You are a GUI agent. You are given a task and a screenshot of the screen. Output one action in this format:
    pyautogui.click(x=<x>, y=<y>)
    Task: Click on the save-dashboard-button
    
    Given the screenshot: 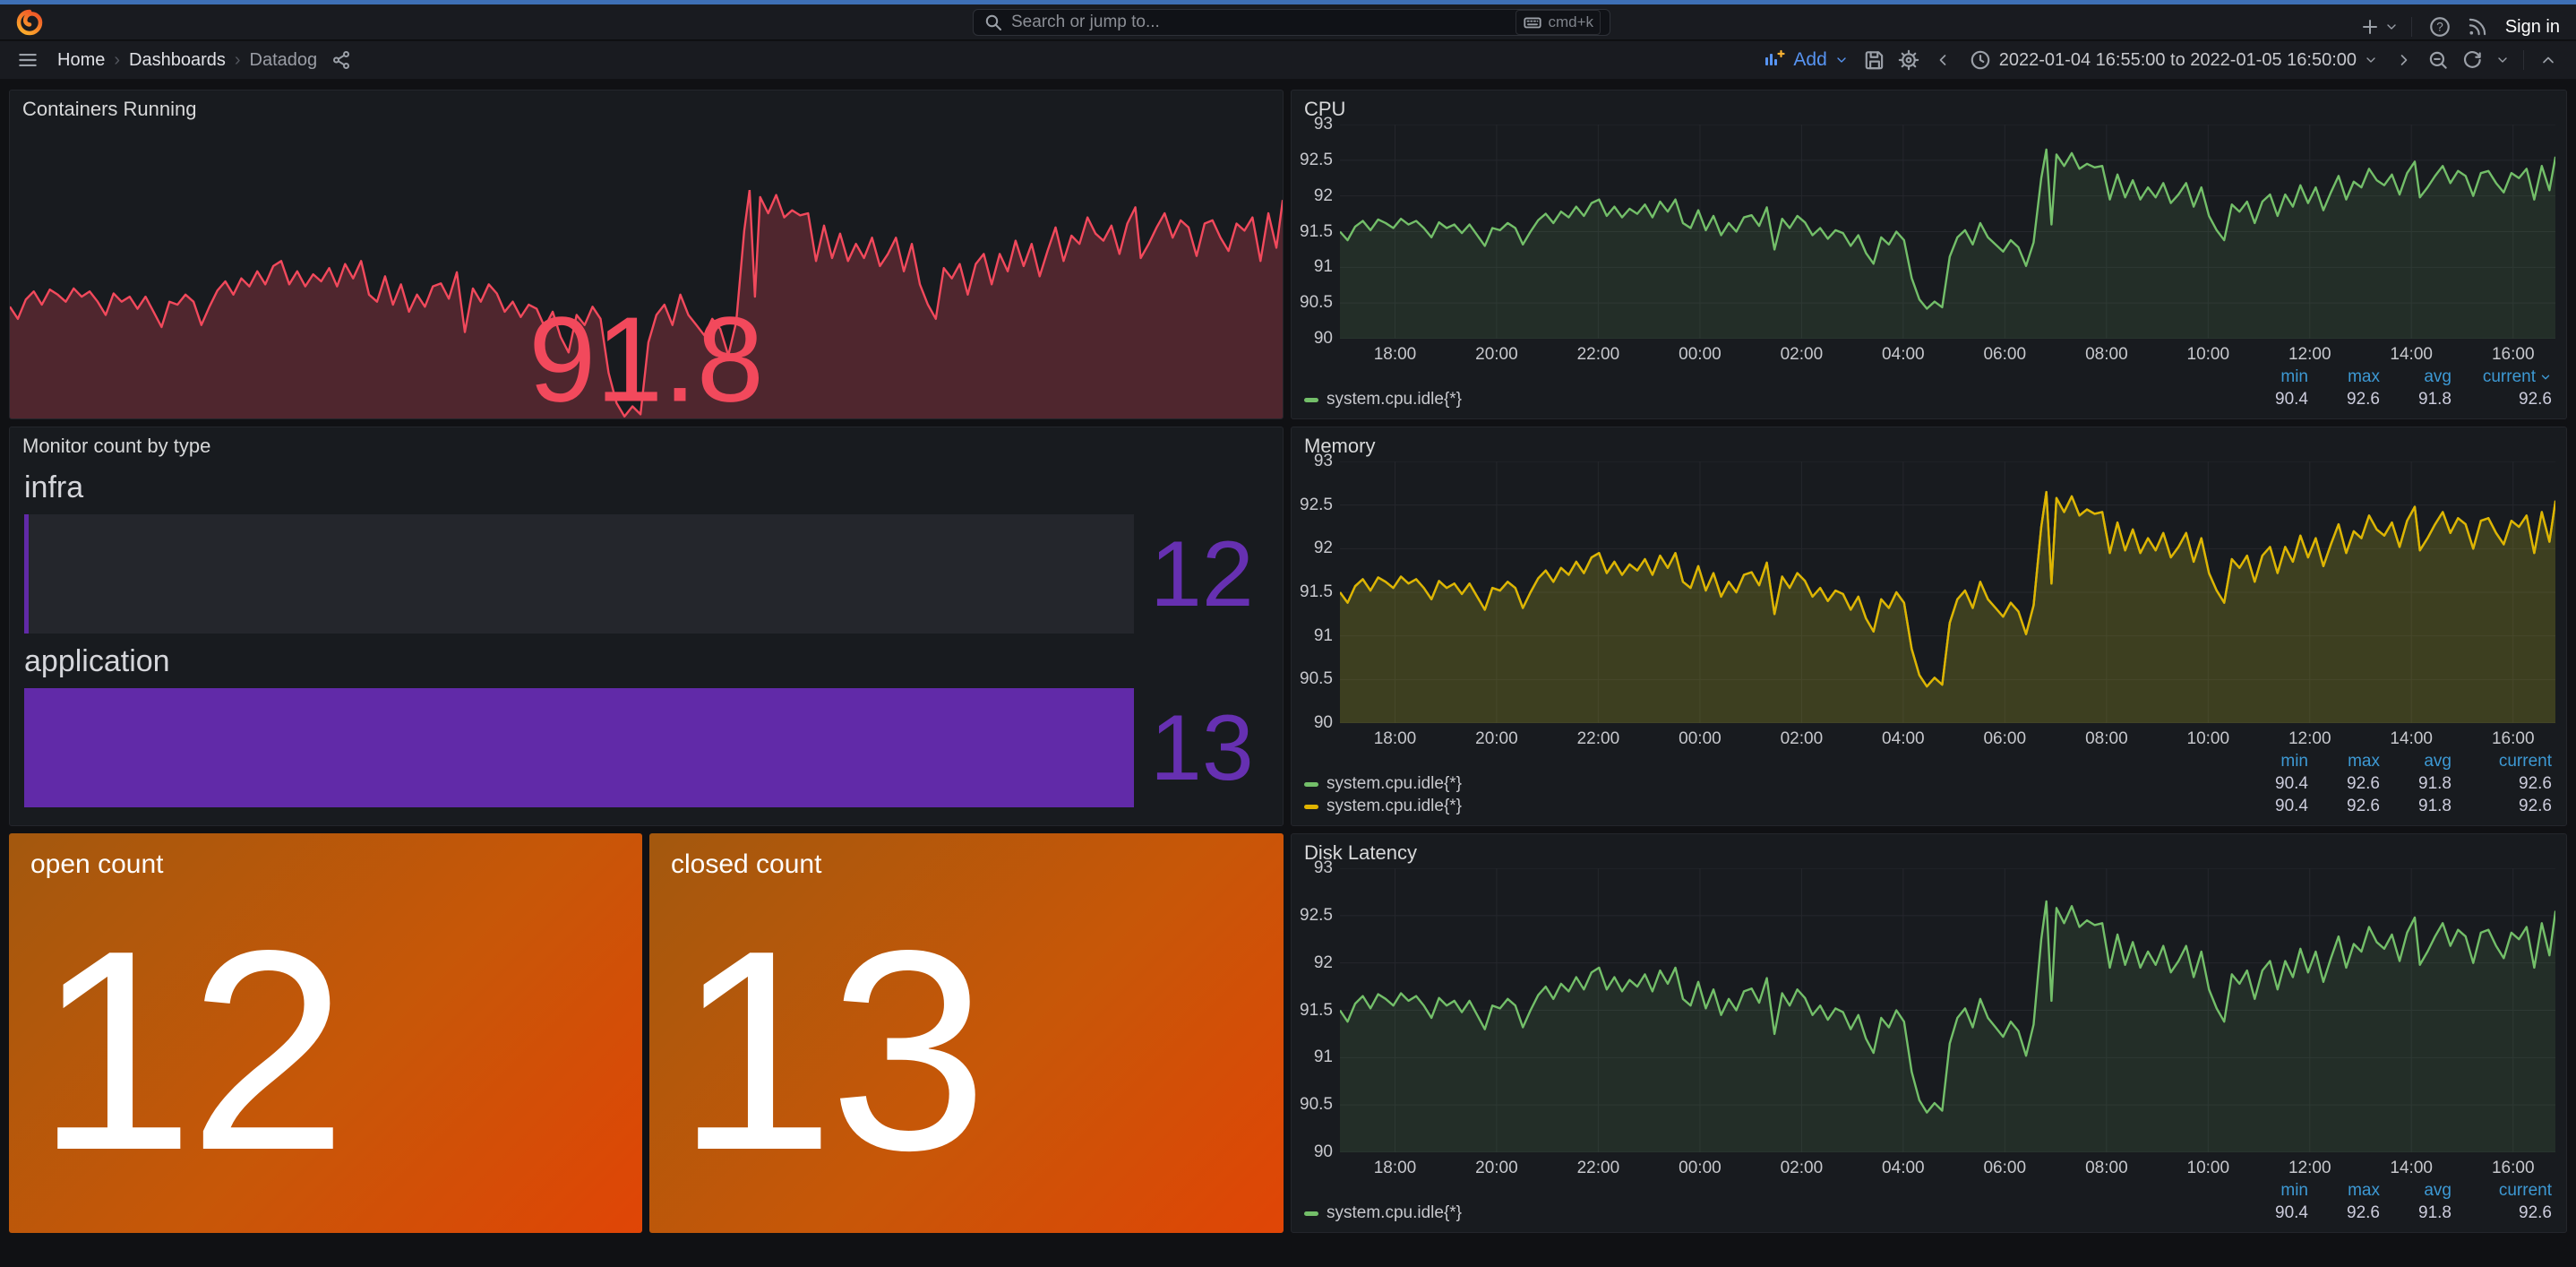 What is the action you would take?
    pyautogui.click(x=1874, y=60)
    